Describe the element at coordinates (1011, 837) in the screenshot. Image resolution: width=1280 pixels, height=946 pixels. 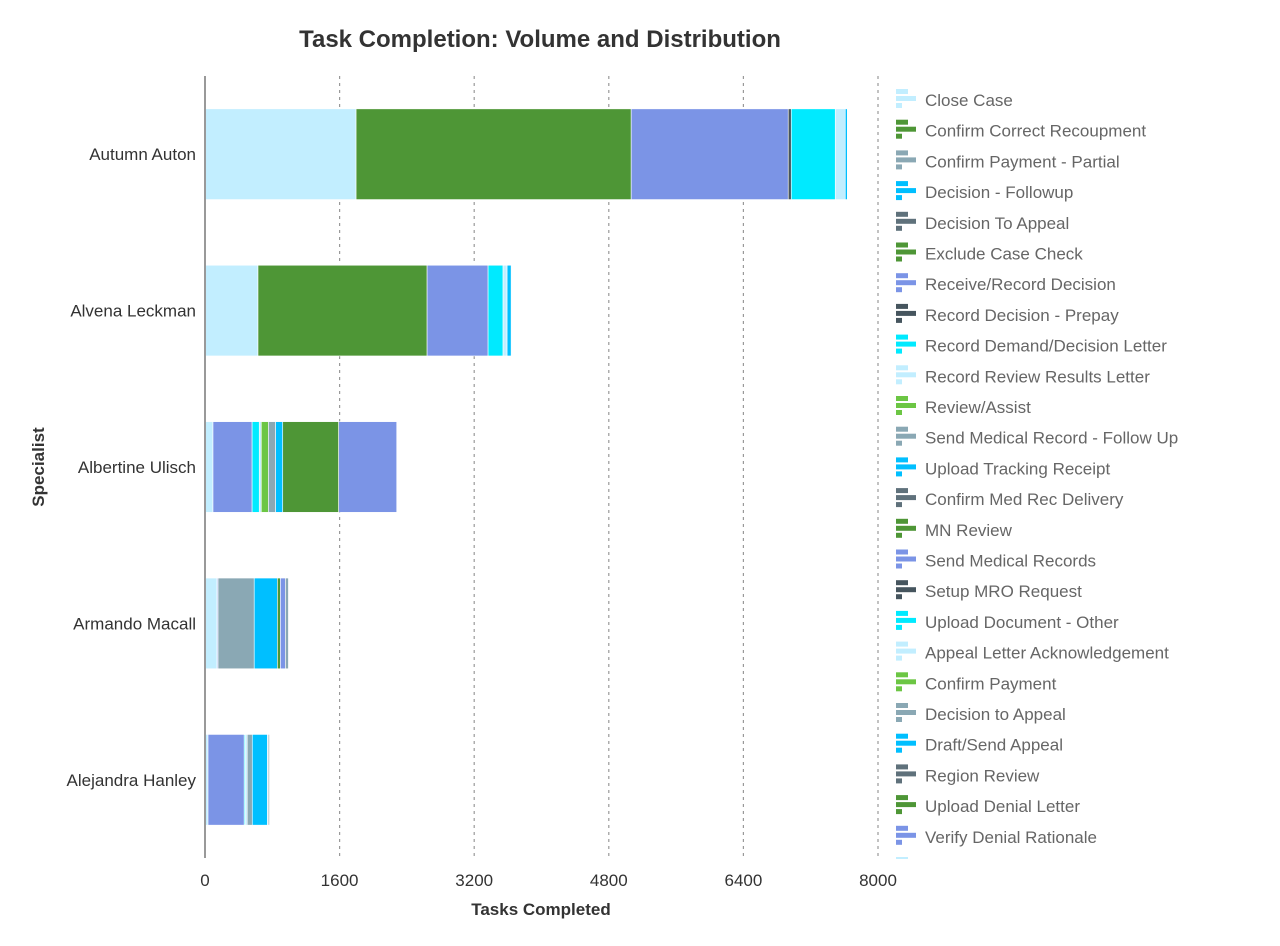
I see `legend-label: Verify Denial Rationale` at that location.